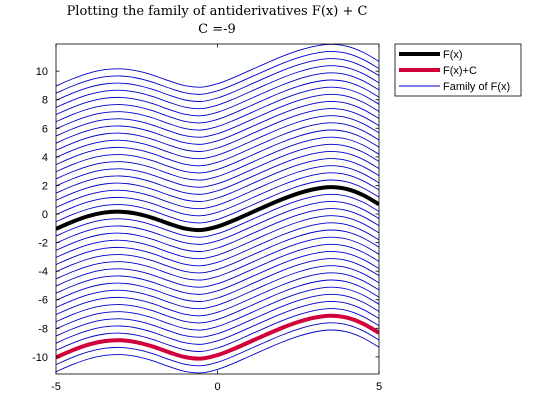 This screenshot has height=420, width=560. I want to click on y-tick-label: -10, so click(40, 358).